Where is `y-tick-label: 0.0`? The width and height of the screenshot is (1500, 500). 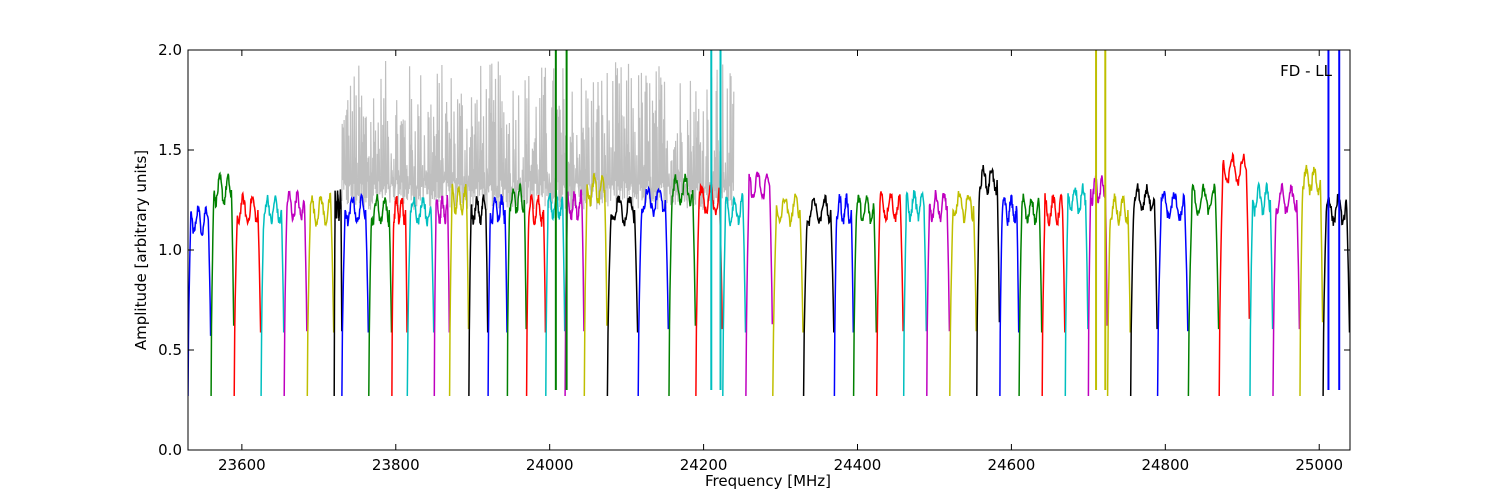
y-tick-label: 0.0 is located at coordinates (170, 450).